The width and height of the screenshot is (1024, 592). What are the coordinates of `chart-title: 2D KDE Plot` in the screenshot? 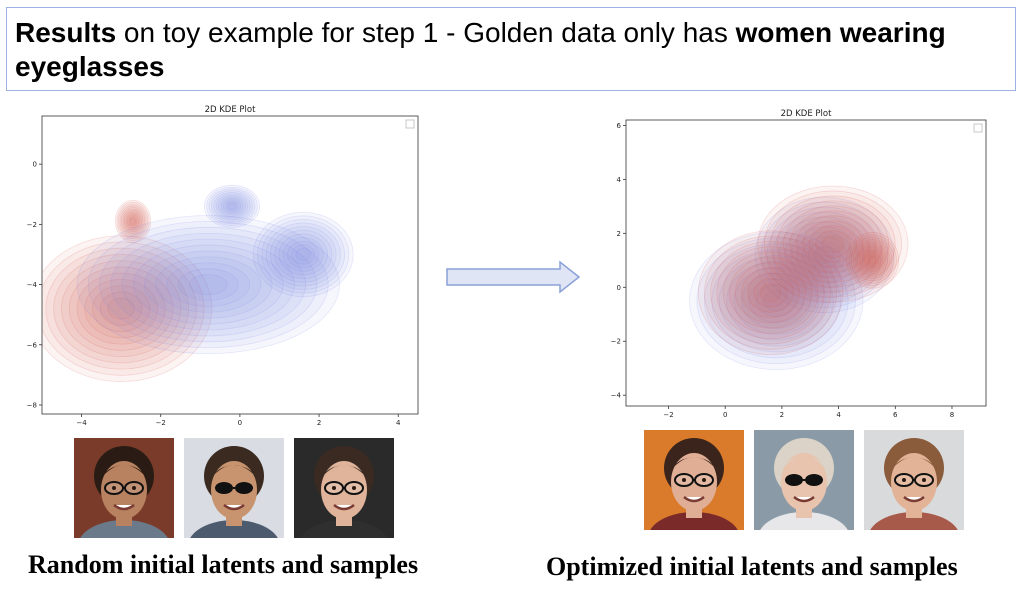 It's located at (231, 110).